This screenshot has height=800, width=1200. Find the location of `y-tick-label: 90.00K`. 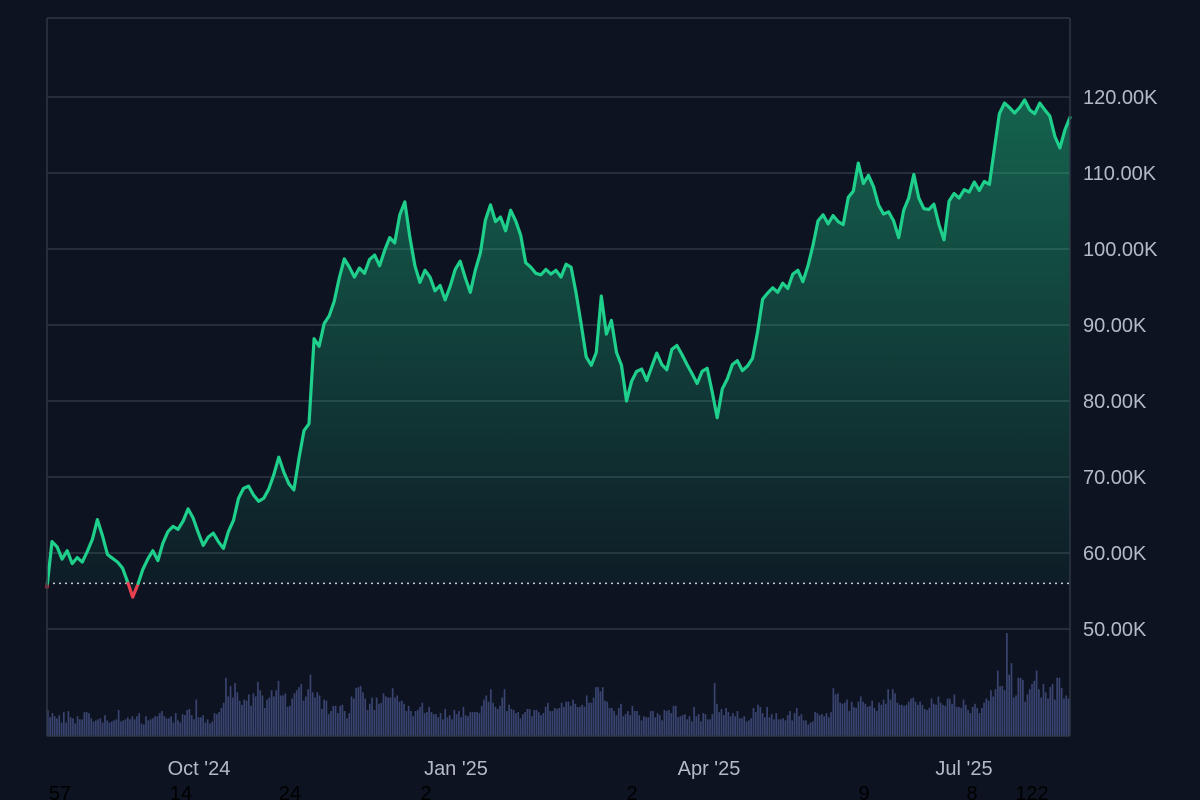

y-tick-label: 90.00K is located at coordinates (1115, 326).